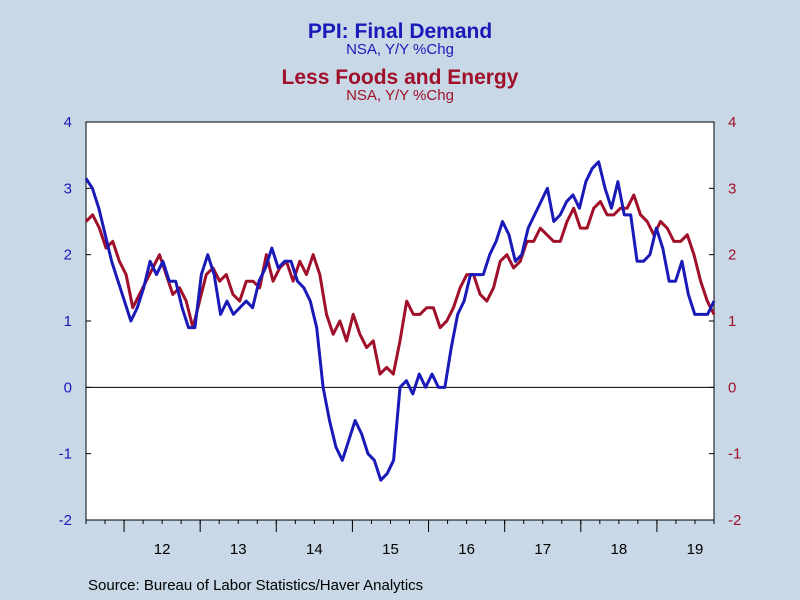 The image size is (800, 600). What do you see at coordinates (68, 321) in the screenshot?
I see `y-tick-label-left: 1` at bounding box center [68, 321].